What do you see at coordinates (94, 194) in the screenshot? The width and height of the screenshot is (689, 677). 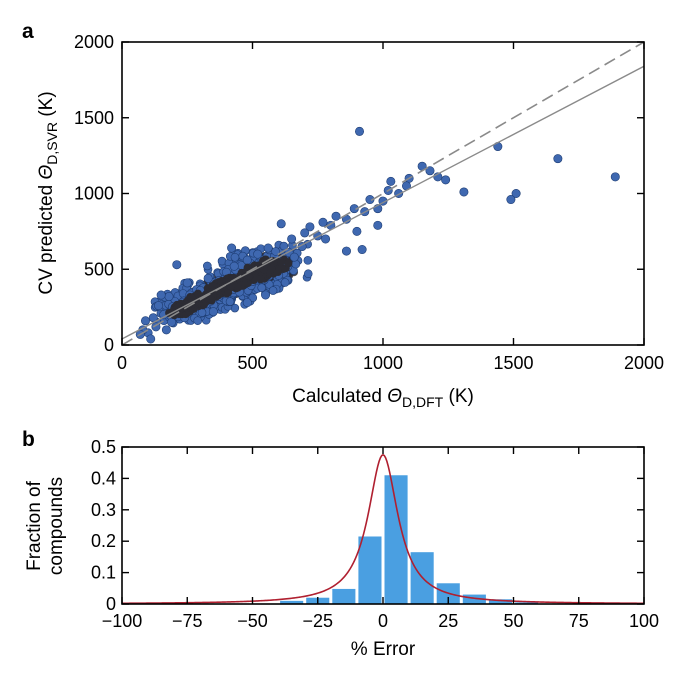 I see `y-tick-label: 1000` at bounding box center [94, 194].